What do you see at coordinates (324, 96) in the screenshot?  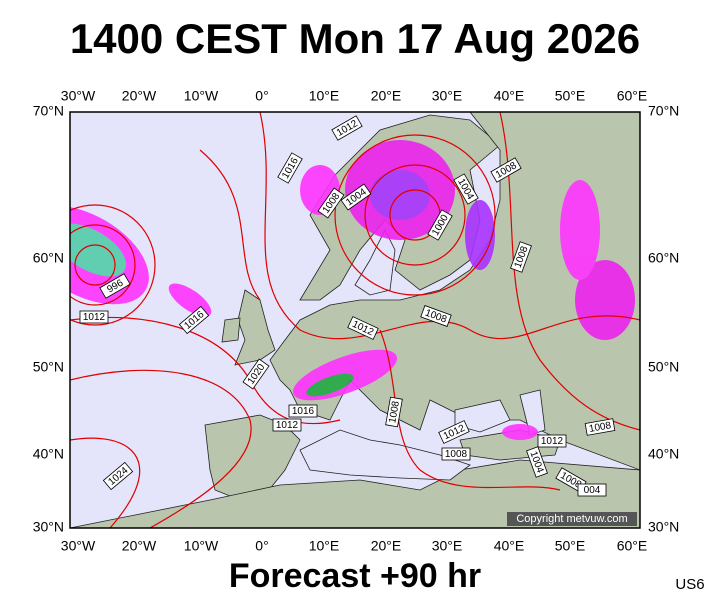 I see `lon-label-top: 10°E` at bounding box center [324, 96].